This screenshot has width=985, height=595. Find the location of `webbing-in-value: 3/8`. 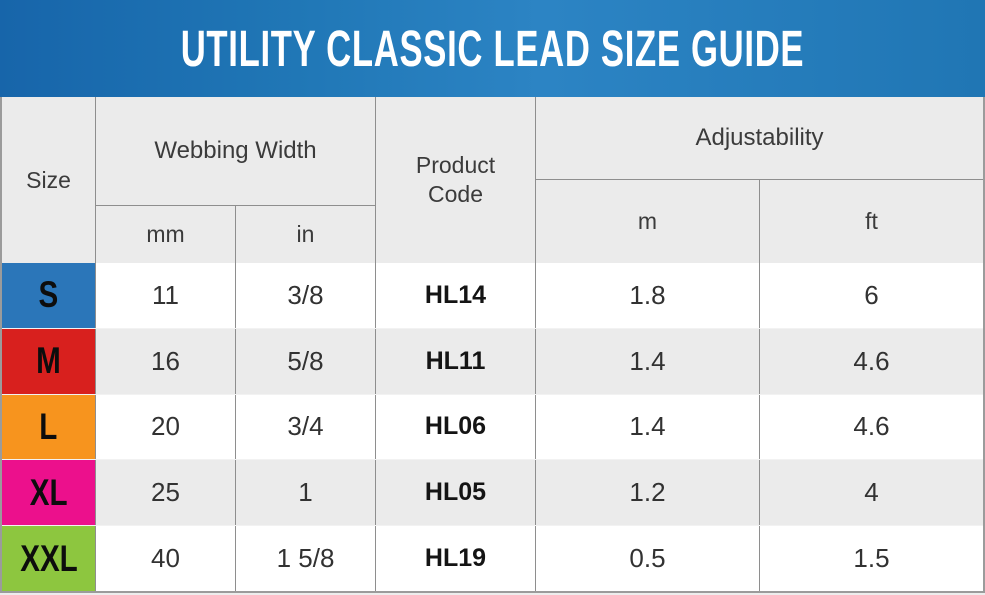

webbing-in-value: 3/8 is located at coordinates (305, 295).